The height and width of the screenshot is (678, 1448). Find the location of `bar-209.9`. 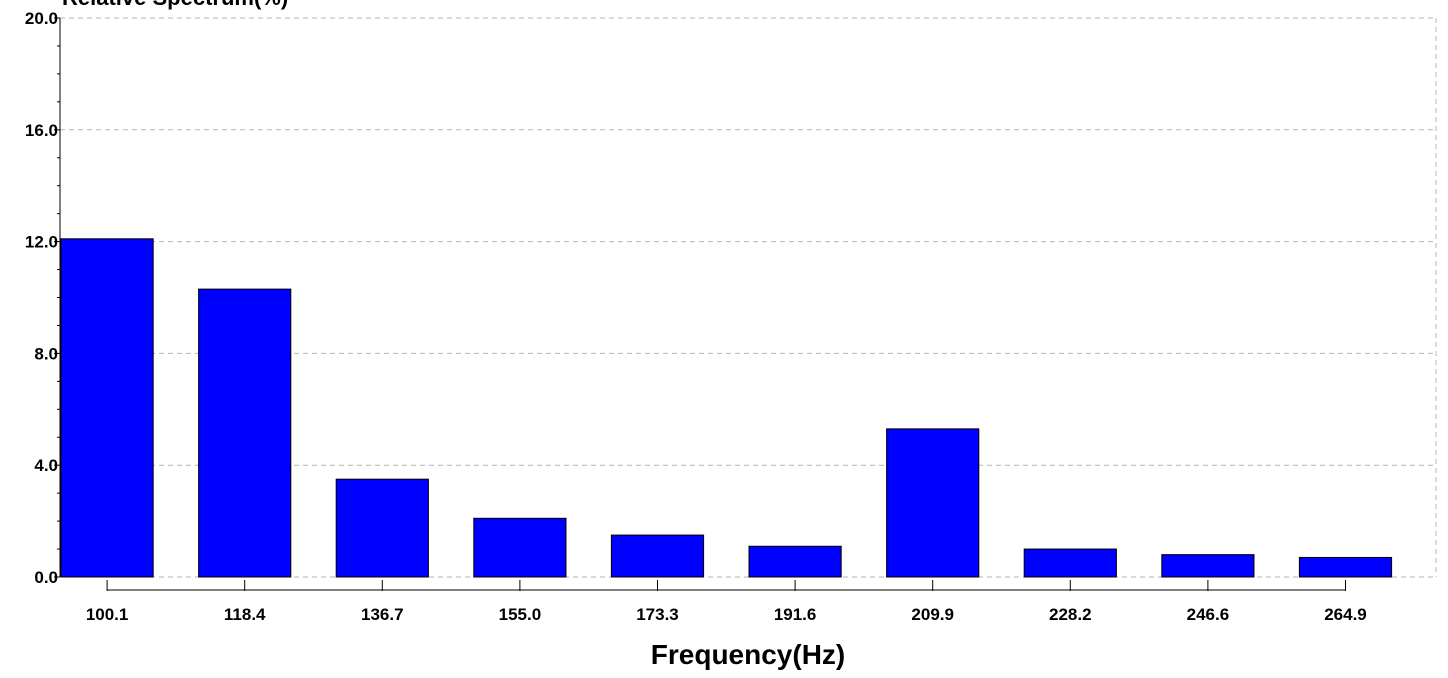

bar-209.9 is located at coordinates (933, 503).